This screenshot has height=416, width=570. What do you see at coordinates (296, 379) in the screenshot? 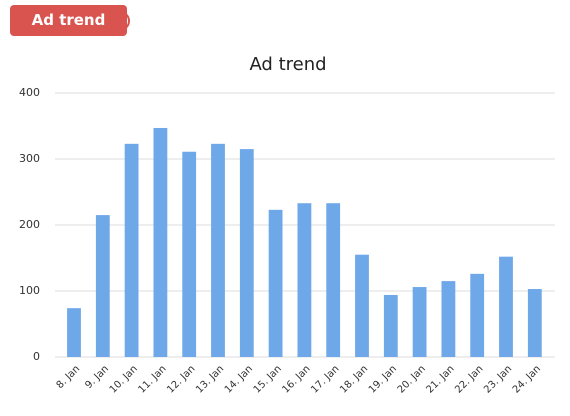
I see `x-tick-label: 16. Jan` at bounding box center [296, 379].